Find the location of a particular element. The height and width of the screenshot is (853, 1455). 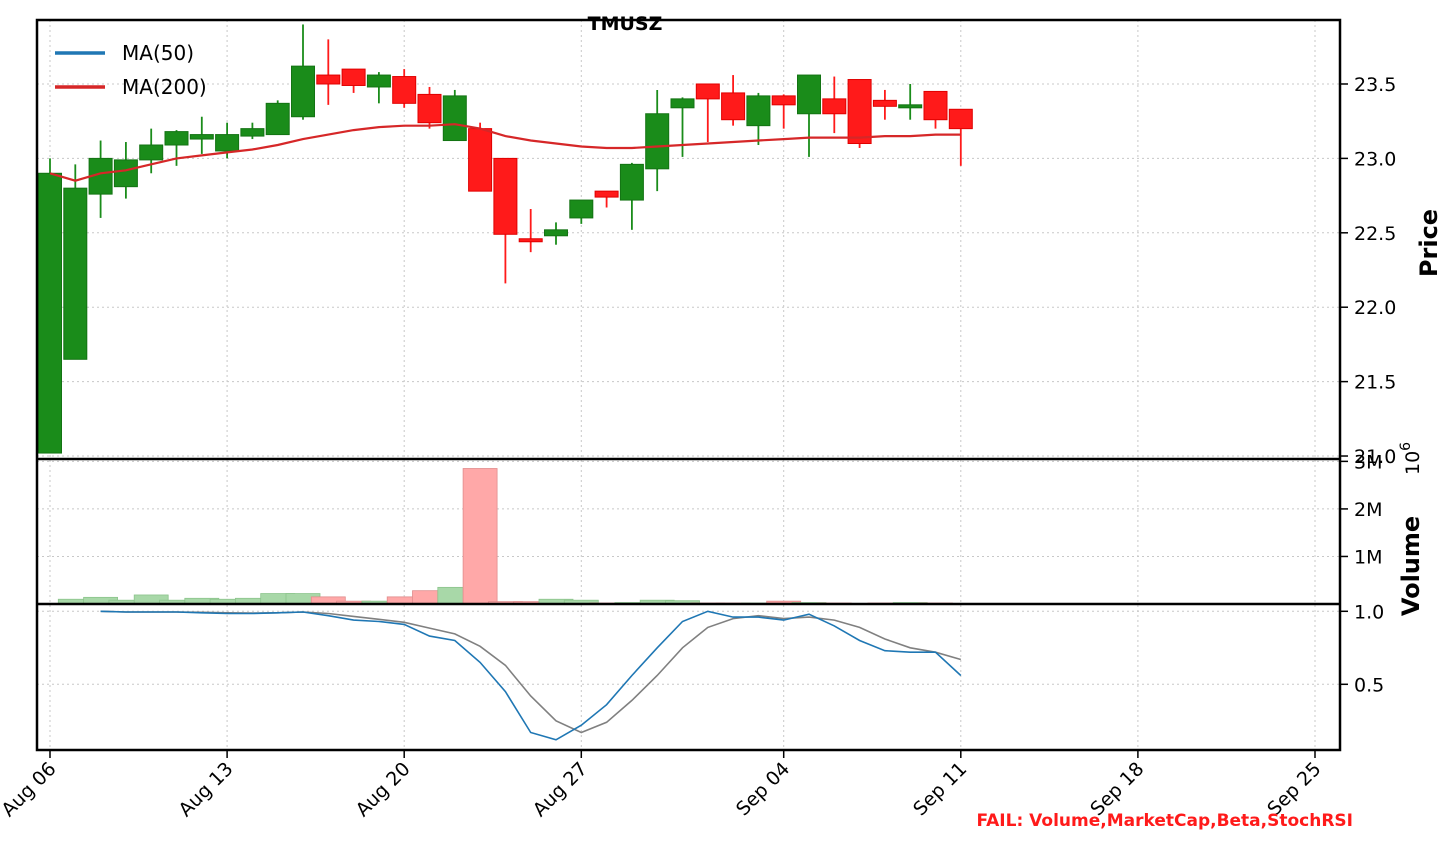

x-tick-label: Aug 06 is located at coordinates (30, 789).